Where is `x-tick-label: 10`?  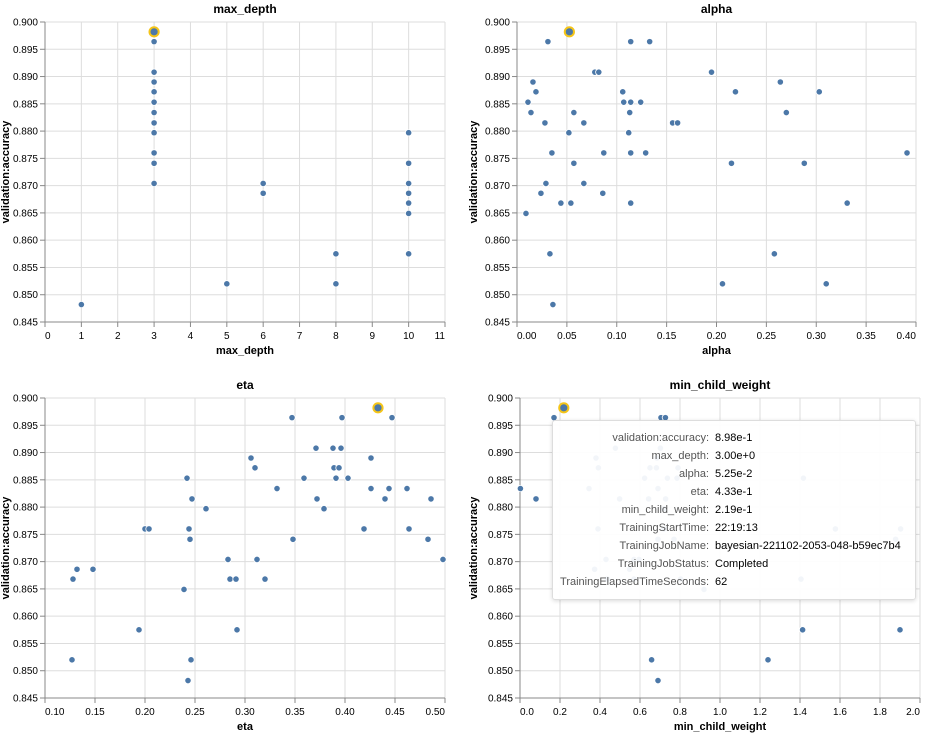 x-tick-label: 10 is located at coordinates (409, 336).